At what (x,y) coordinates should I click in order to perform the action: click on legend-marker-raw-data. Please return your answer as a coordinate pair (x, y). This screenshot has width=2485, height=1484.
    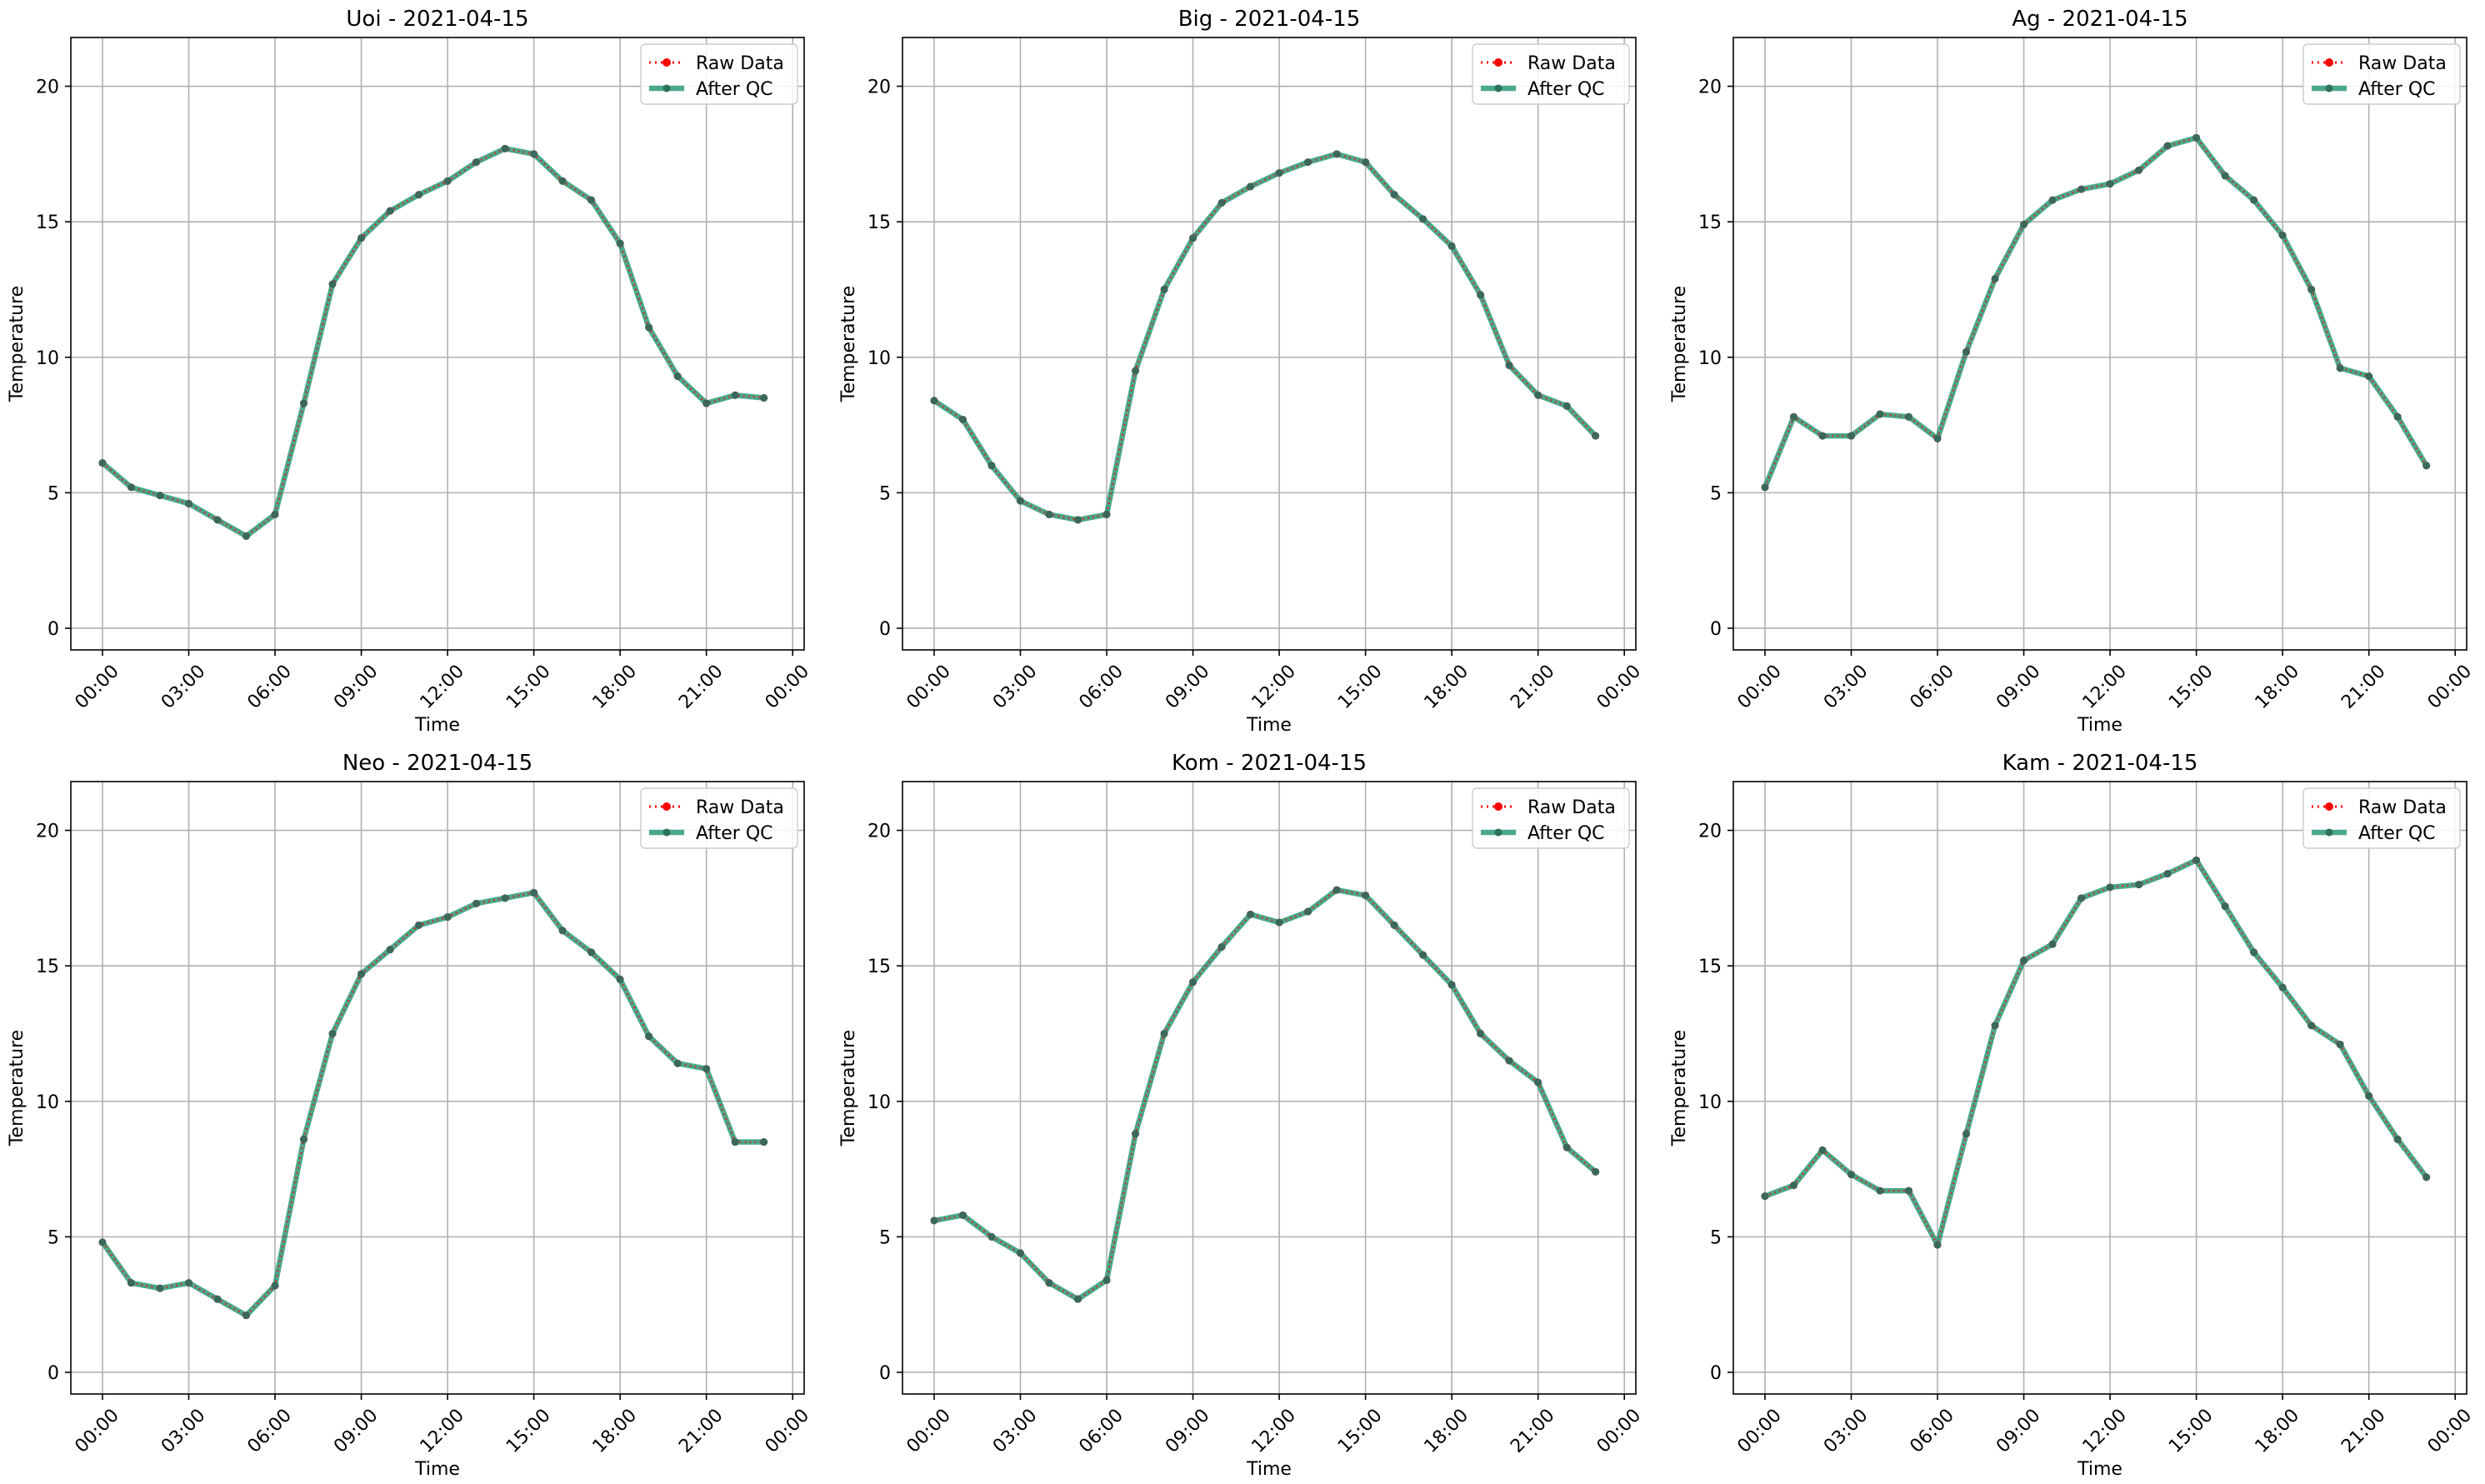
    Looking at the image, I should click on (1498, 62).